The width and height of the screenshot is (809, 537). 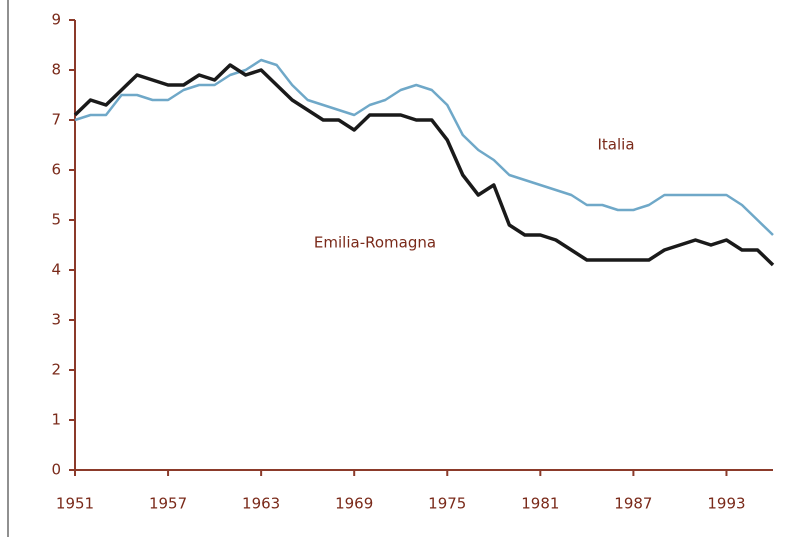 I want to click on x-tick-label: 1981, so click(x=540, y=504).